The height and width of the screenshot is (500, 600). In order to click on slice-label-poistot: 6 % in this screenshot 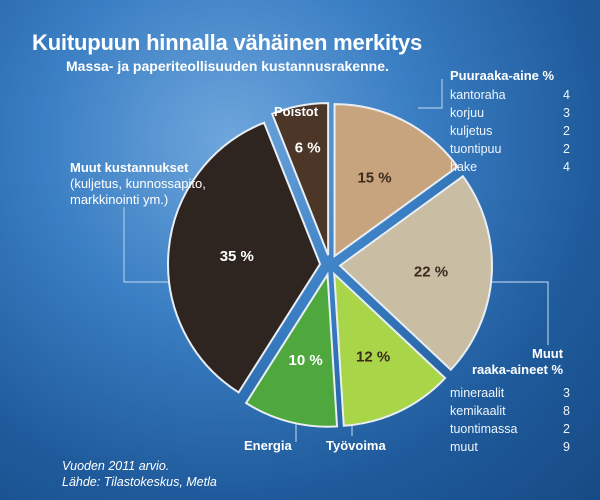, I will do `click(308, 148)`.